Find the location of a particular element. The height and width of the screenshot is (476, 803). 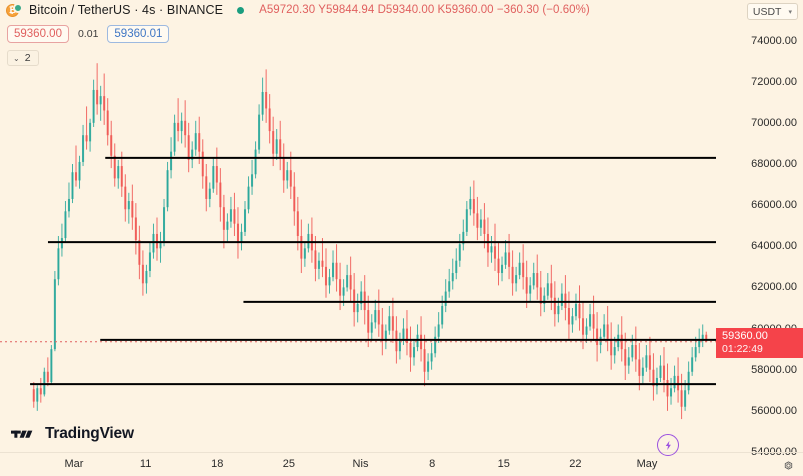

price-tick: 56000.00 is located at coordinates (774, 410).